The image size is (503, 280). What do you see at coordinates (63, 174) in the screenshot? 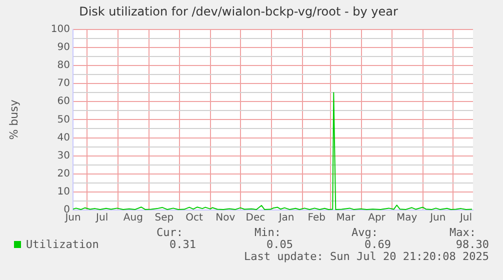
I see `y-tick-label: 20` at bounding box center [63, 174].